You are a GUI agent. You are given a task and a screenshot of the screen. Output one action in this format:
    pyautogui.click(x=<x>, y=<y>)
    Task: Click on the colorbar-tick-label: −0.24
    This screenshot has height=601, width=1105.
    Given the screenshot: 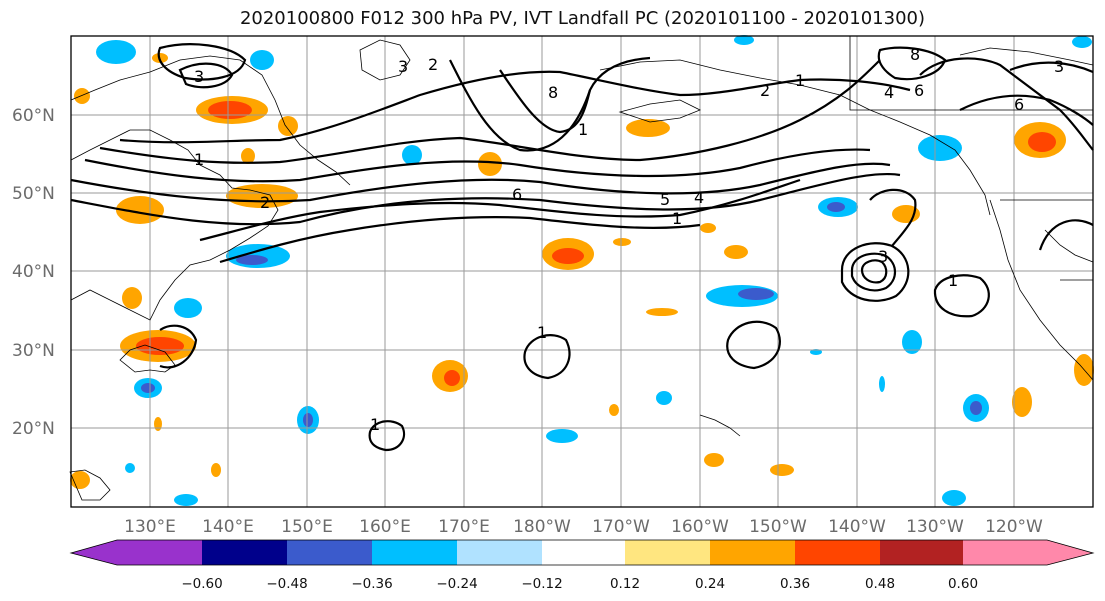 What is the action you would take?
    pyautogui.click(x=456, y=584)
    